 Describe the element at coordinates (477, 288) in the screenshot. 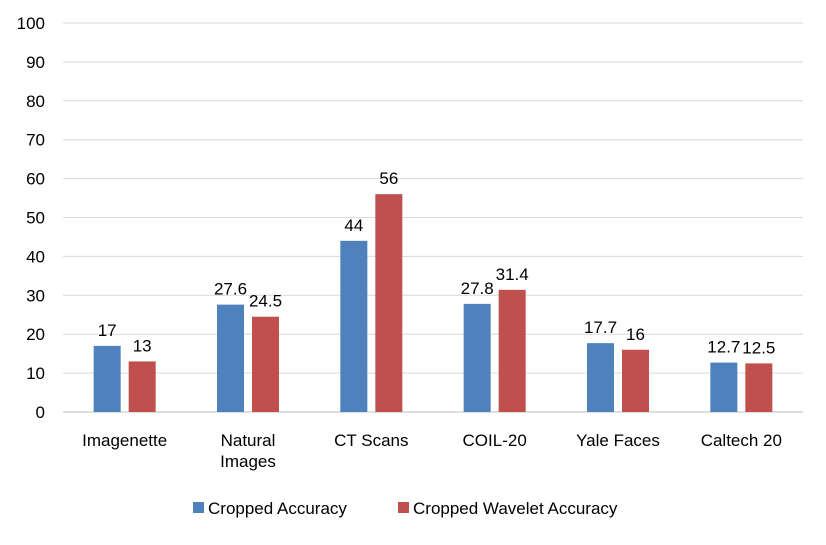

I see `data-label: 27.8` at that location.